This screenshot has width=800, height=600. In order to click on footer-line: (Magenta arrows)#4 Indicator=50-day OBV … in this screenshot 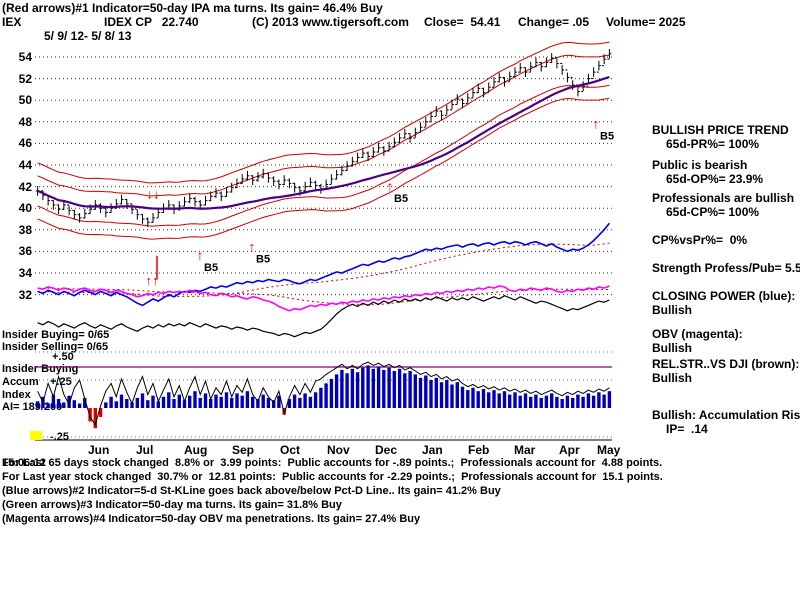, I will do `click(211, 519)`.